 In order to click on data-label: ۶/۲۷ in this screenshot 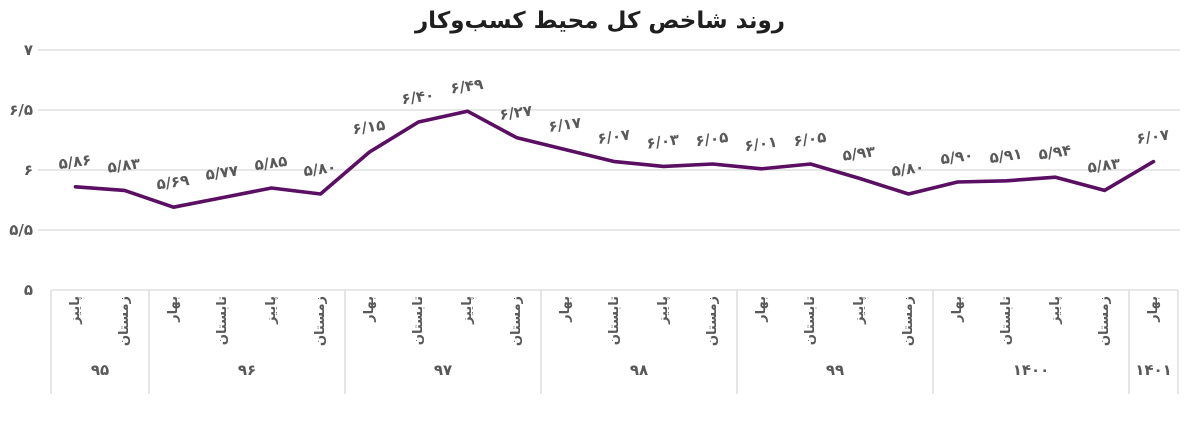, I will do `click(515, 112)`.